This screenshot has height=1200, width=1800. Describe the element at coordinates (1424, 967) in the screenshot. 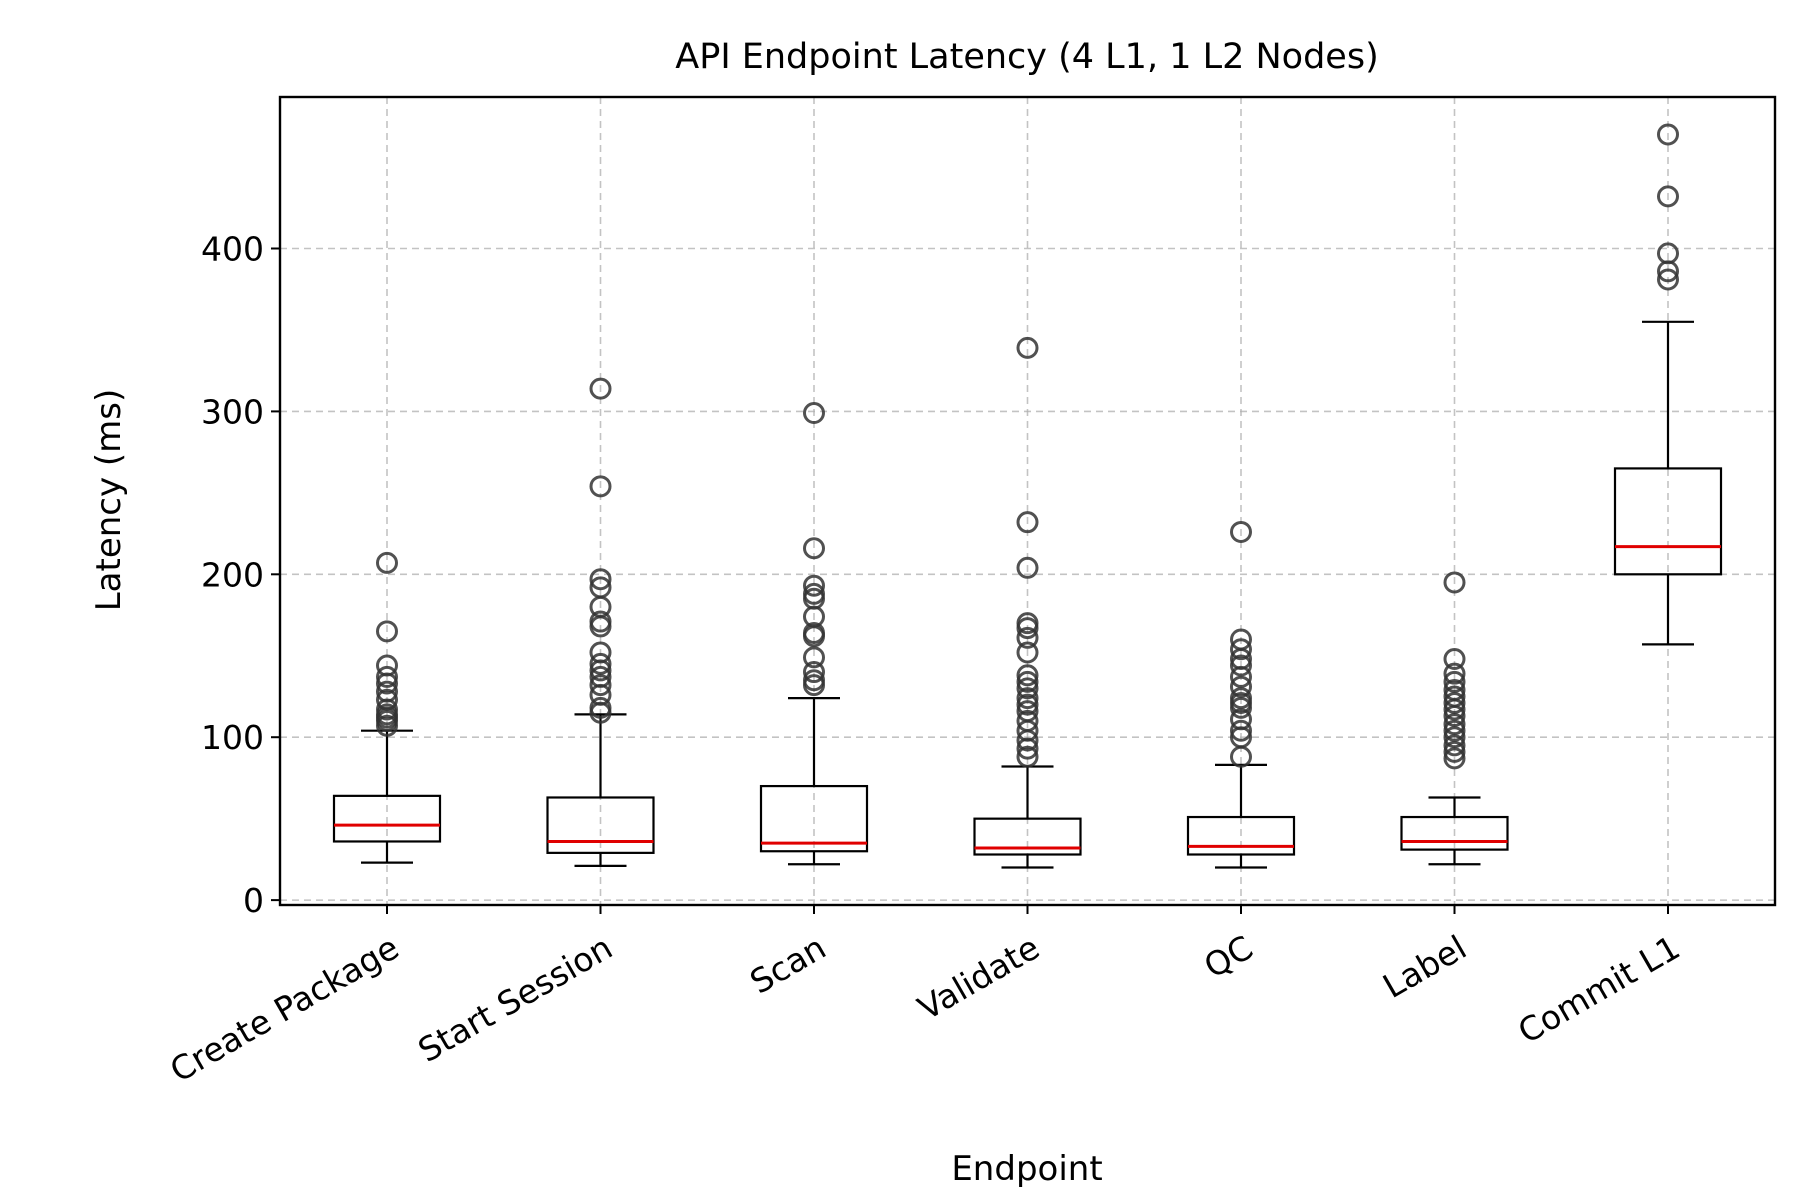

I see `x-tick-label: Label` at that location.